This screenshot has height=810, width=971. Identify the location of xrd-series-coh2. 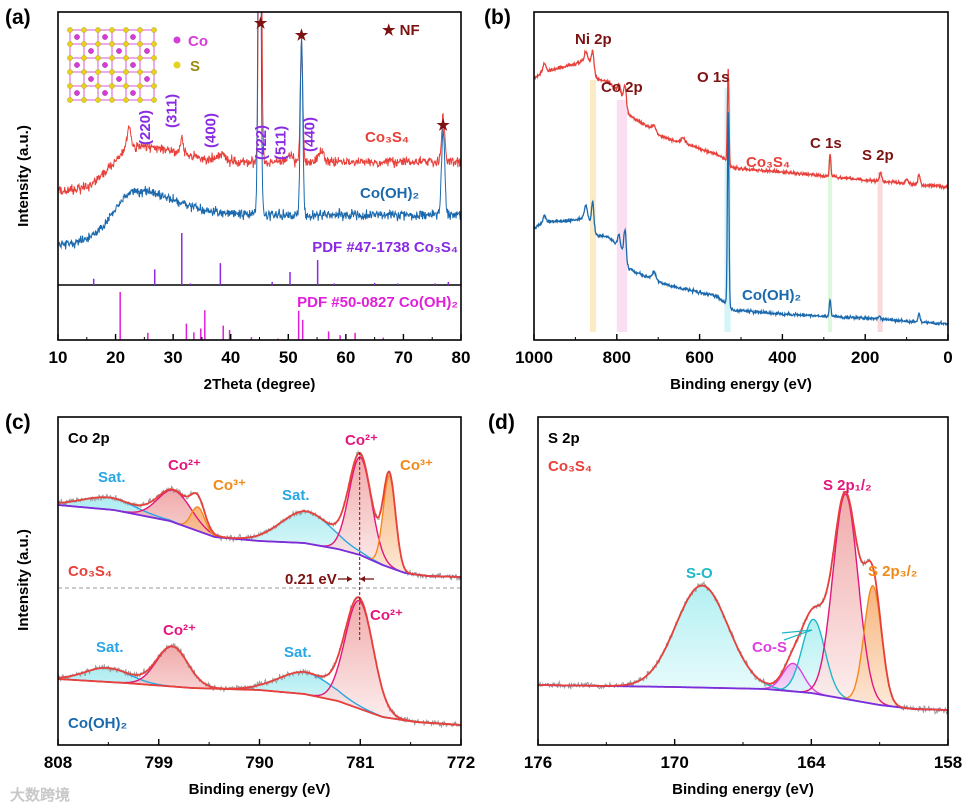
(259, 131).